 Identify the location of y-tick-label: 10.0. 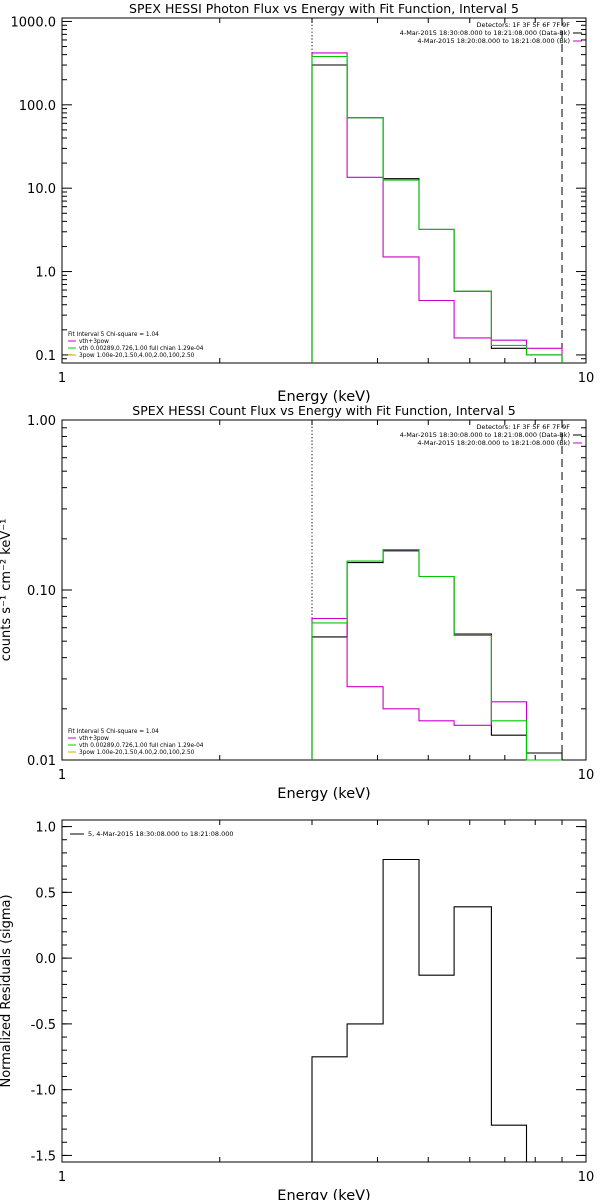
(41, 189).